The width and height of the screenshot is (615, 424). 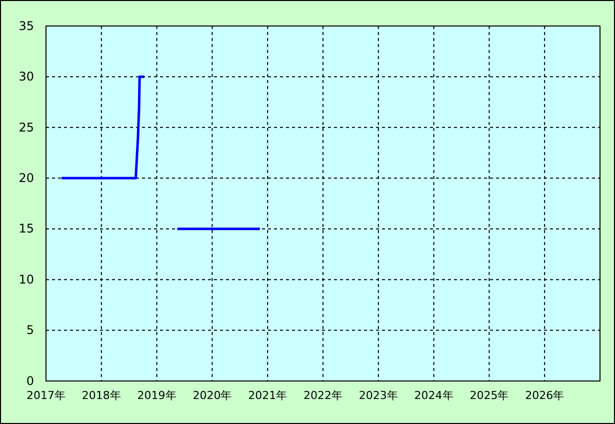 I want to click on x-tick-label: 2025年, so click(x=489, y=395).